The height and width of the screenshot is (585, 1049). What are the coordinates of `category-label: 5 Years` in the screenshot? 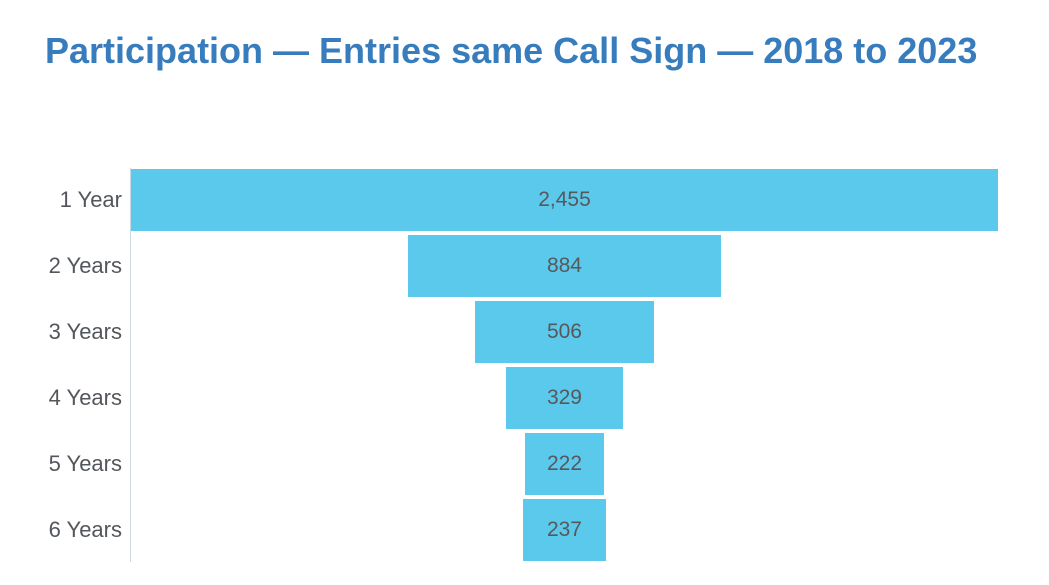 It's located at (85, 463).